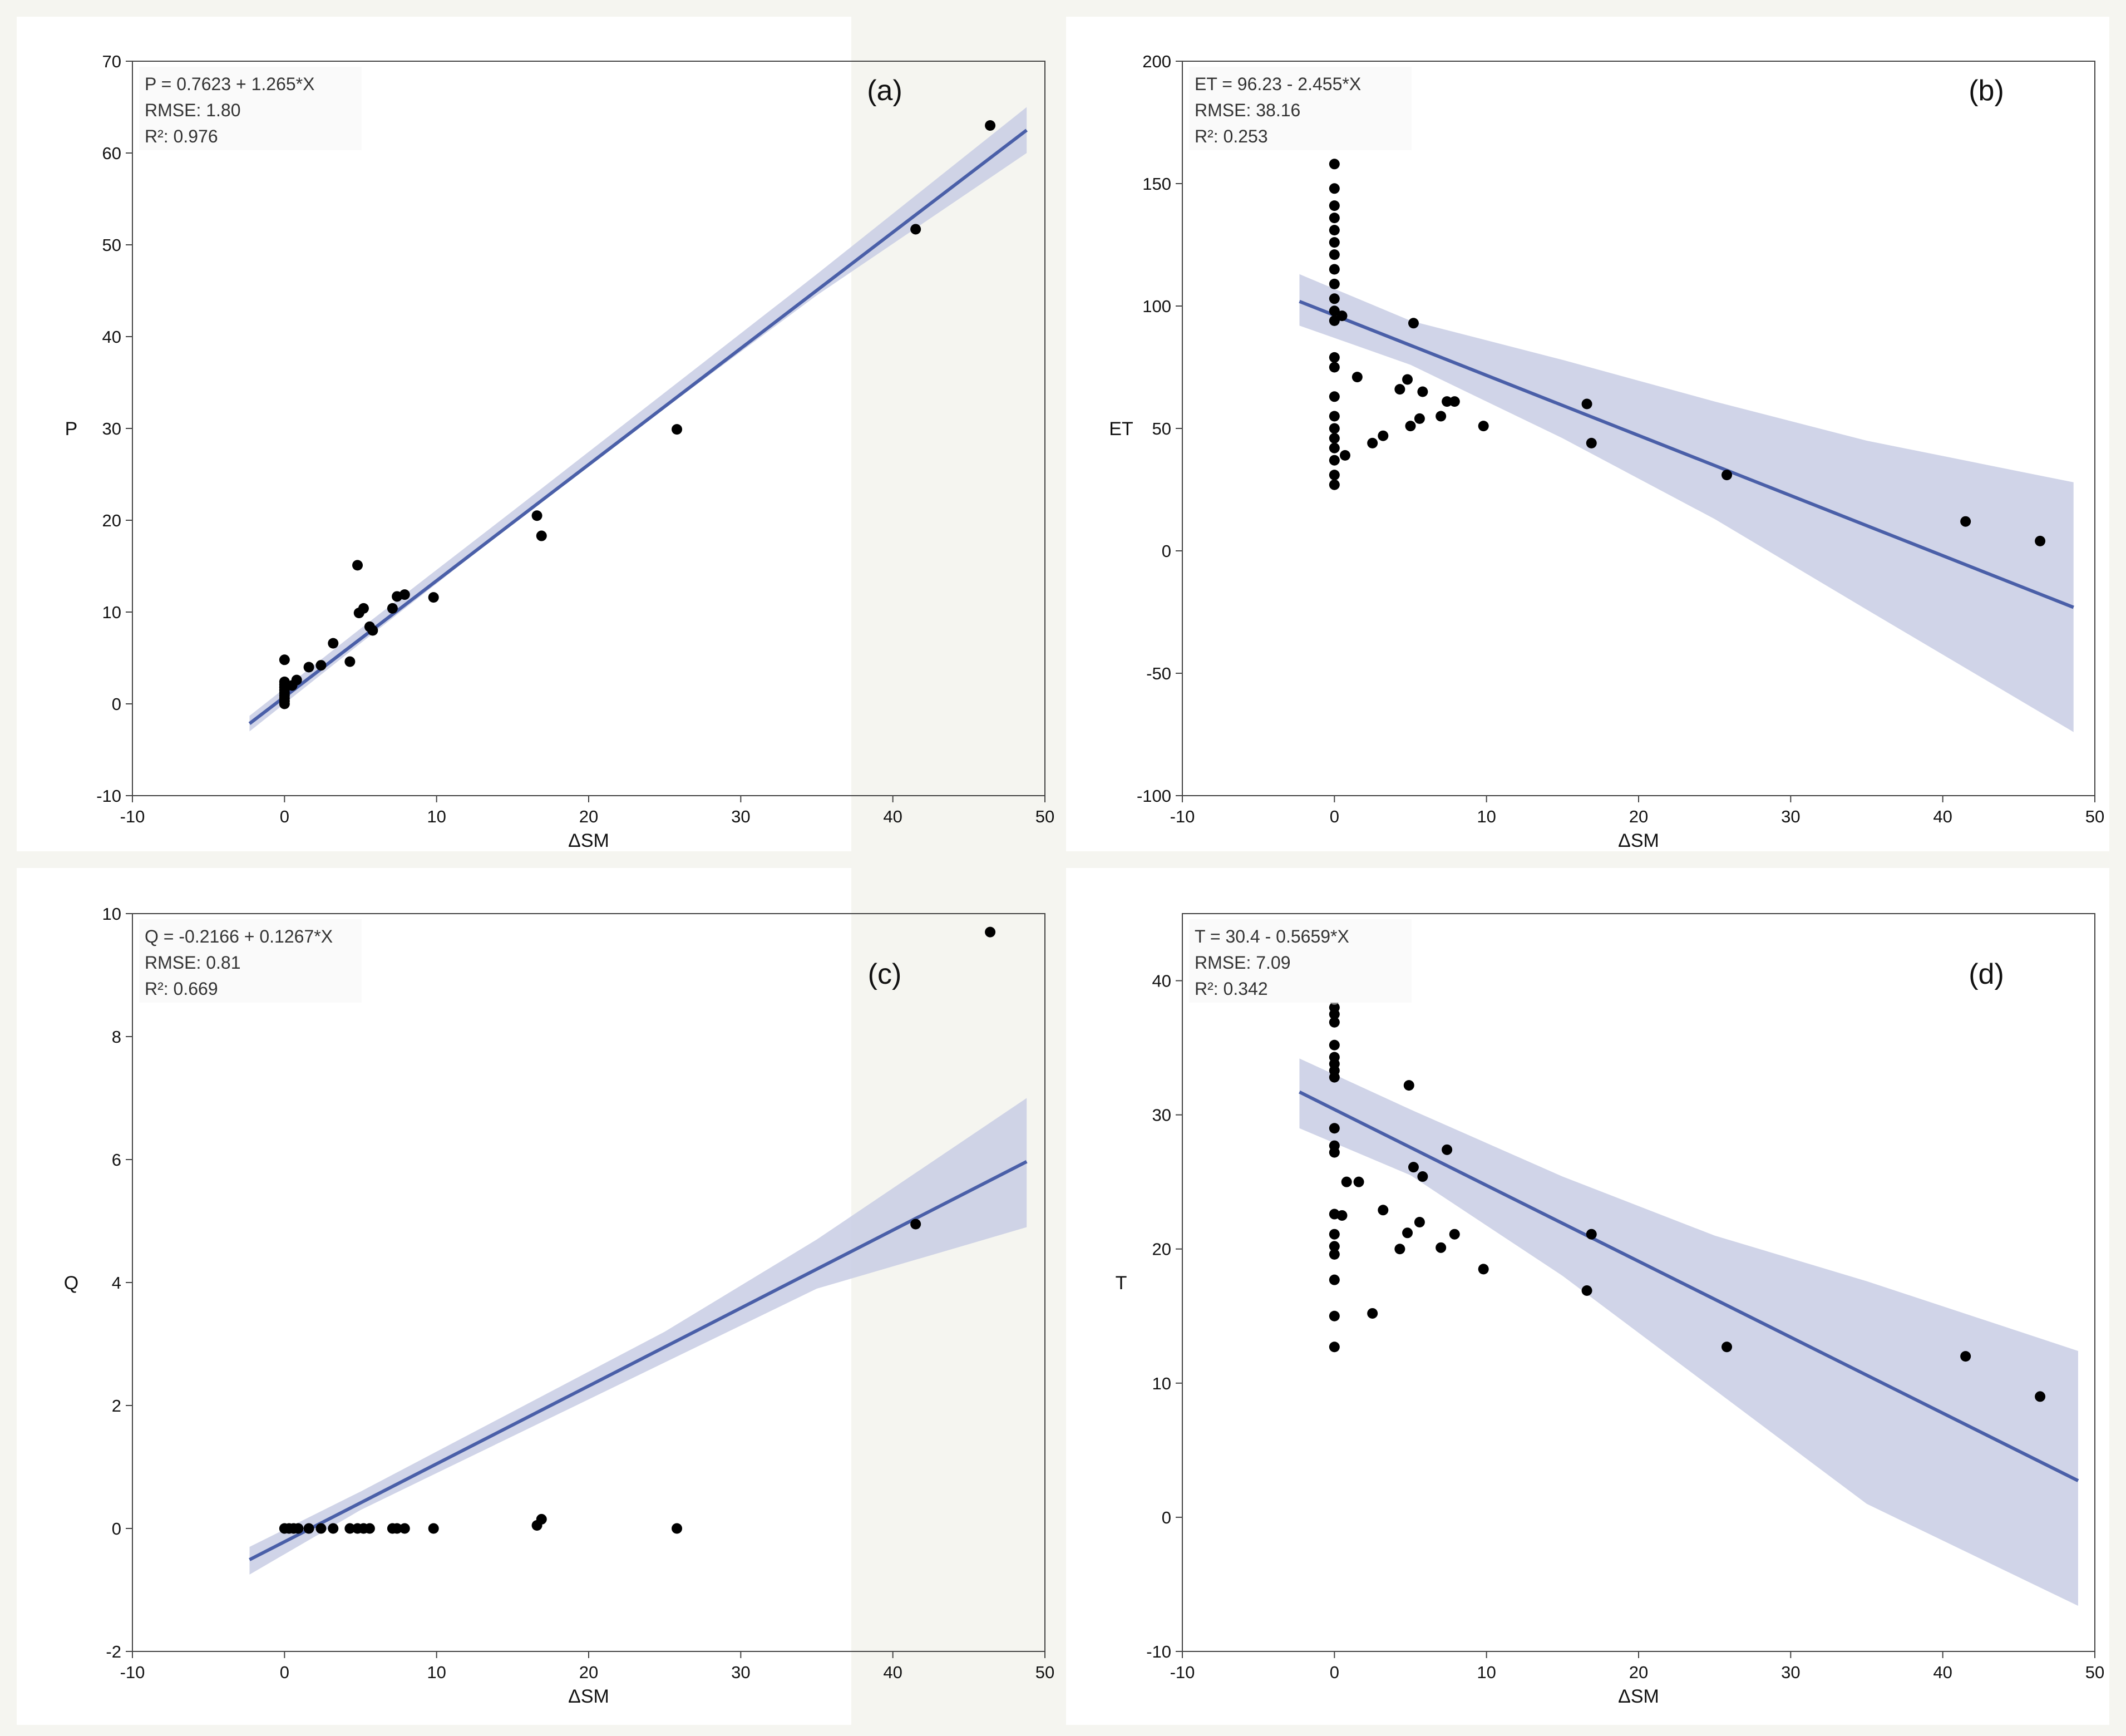  What do you see at coordinates (1790, 1672) in the screenshot?
I see `x-tick-label-d-4: 30` at bounding box center [1790, 1672].